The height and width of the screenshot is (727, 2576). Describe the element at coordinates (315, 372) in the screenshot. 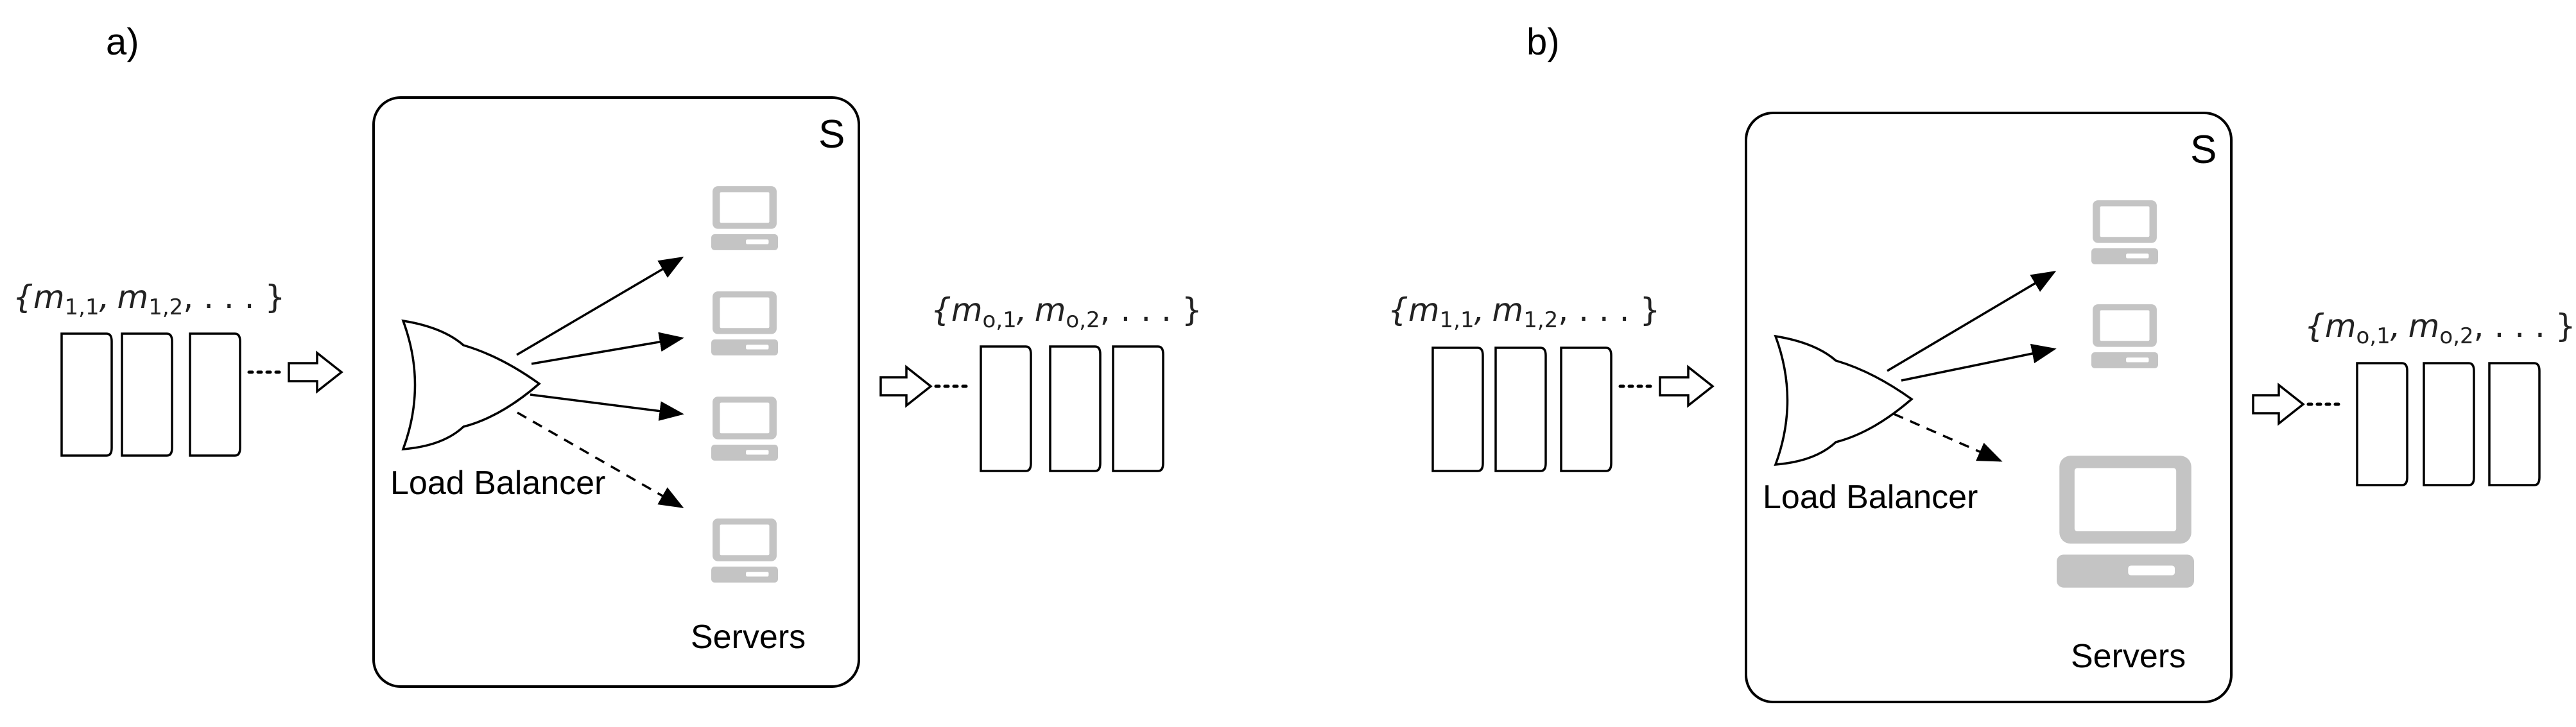

I see `panel-a-input-arrow` at that location.